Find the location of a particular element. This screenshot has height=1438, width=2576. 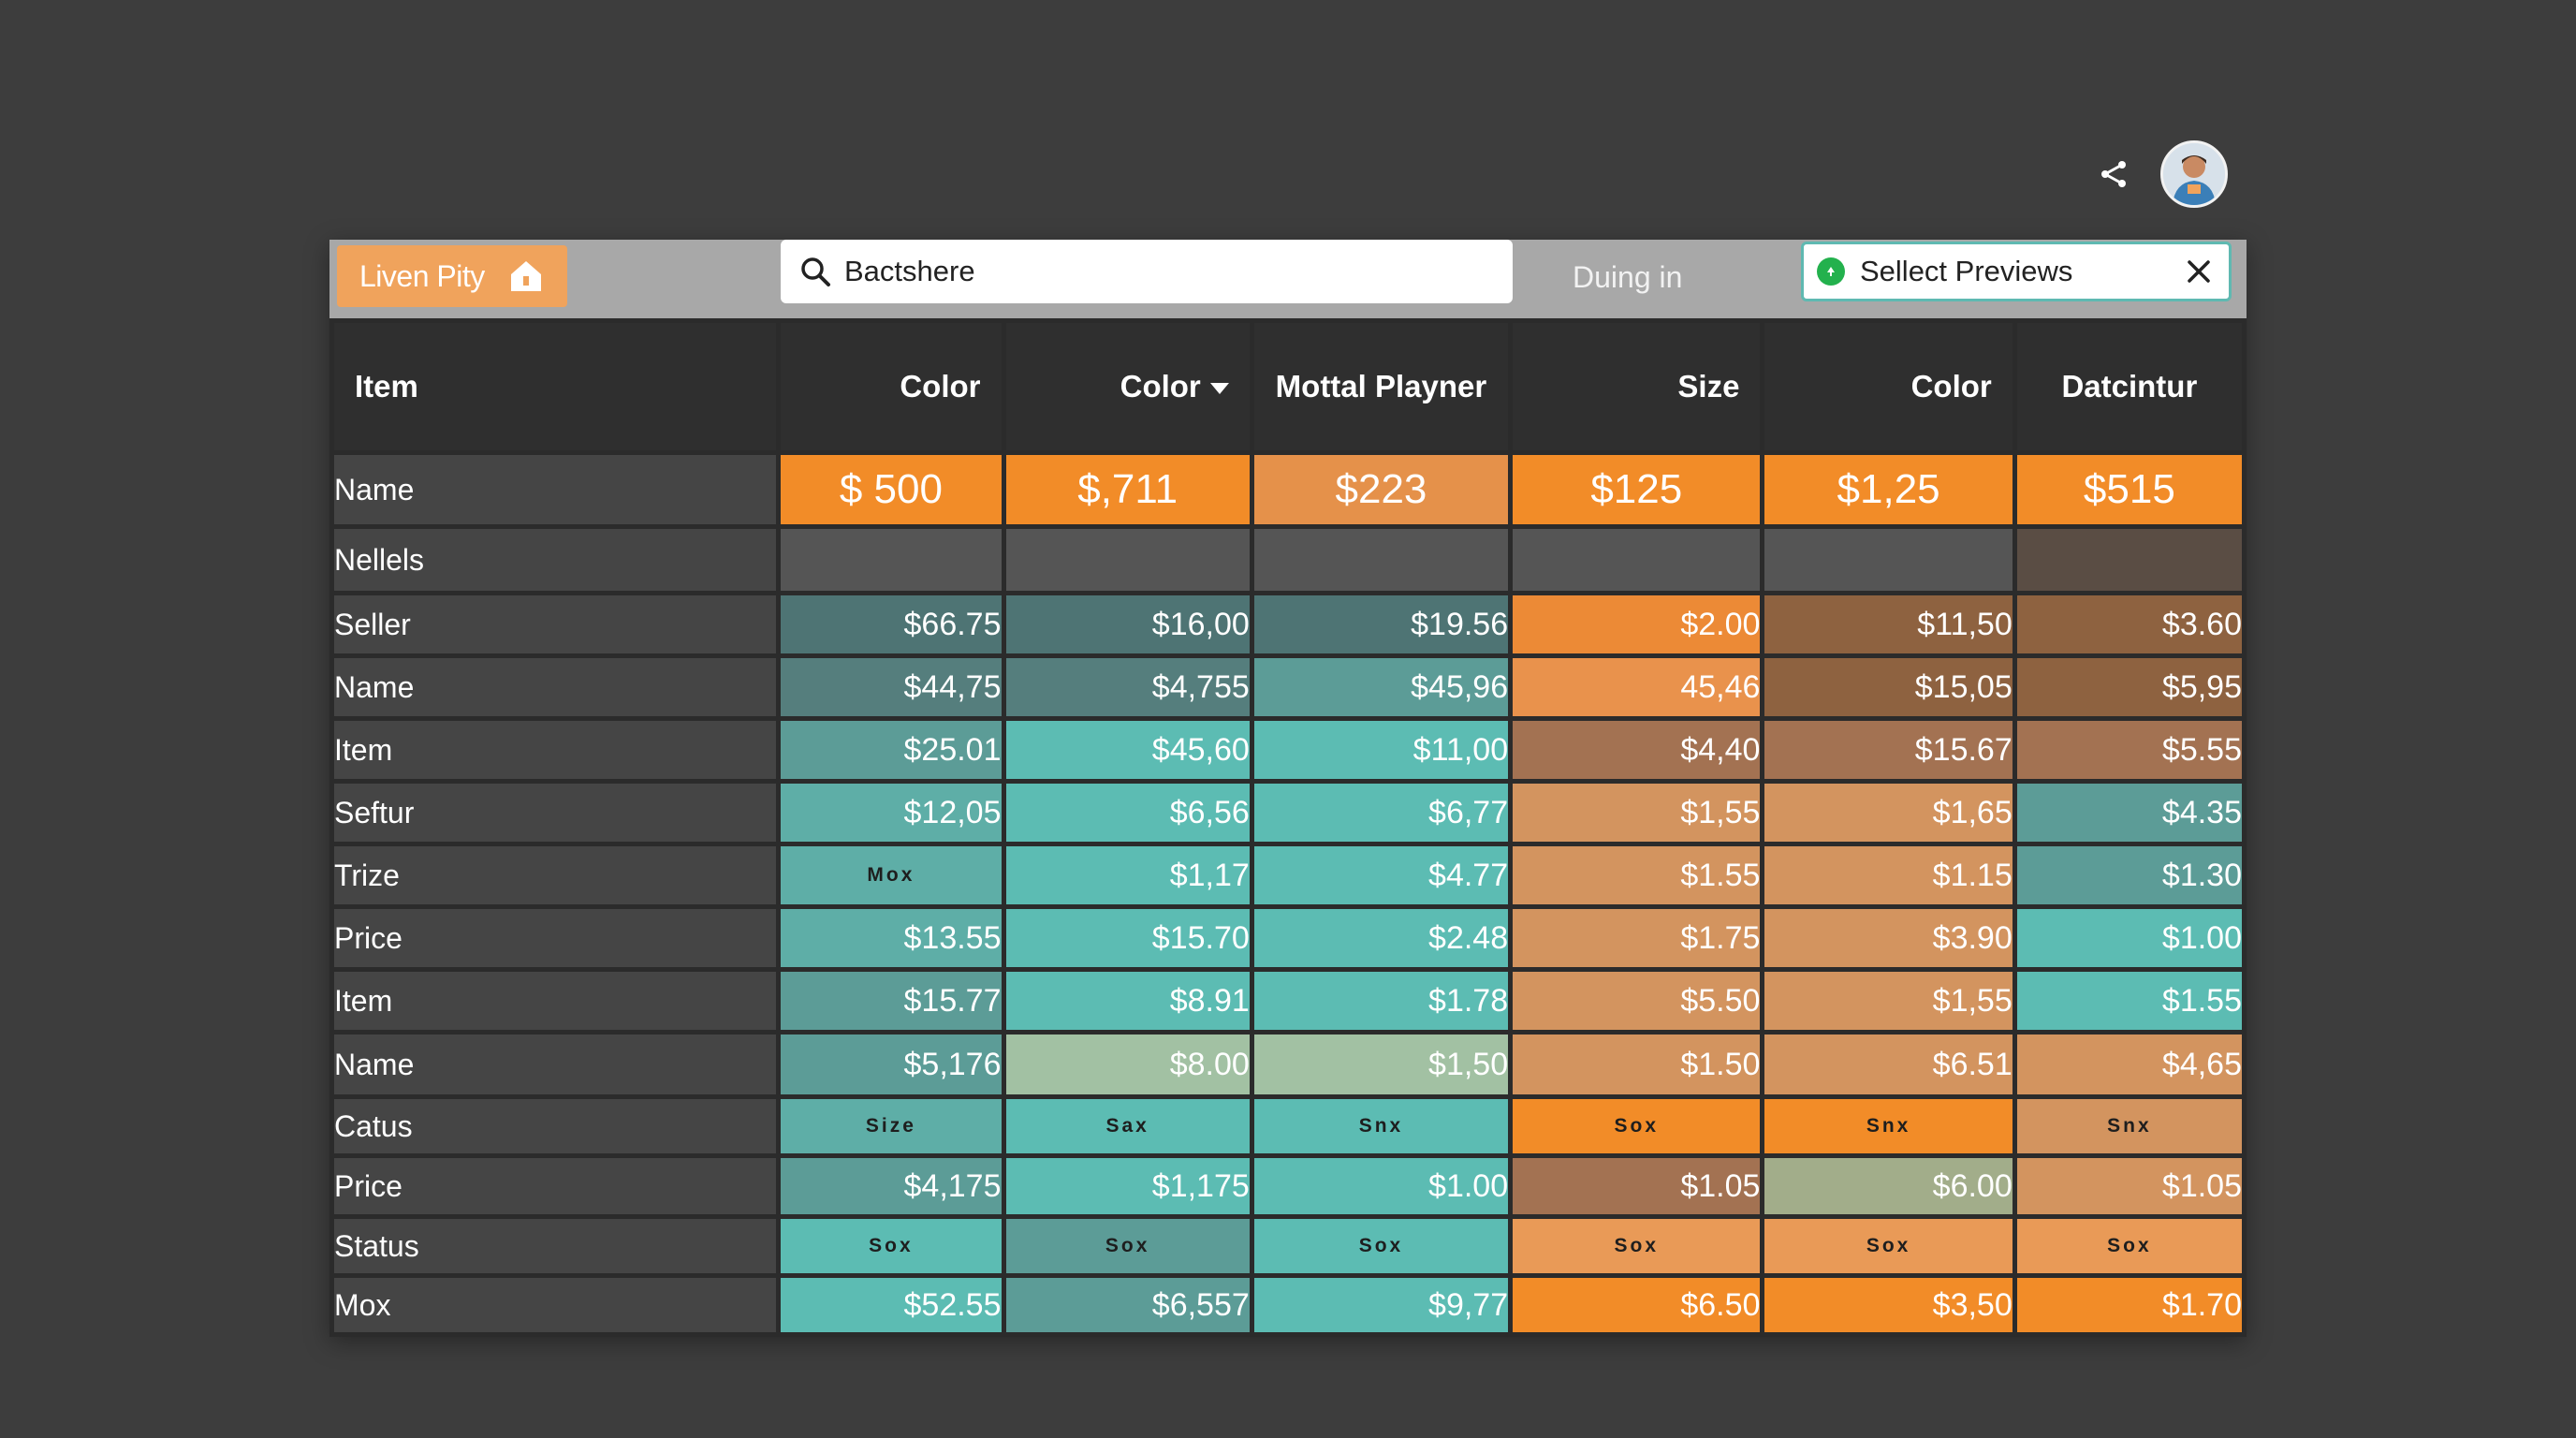

table-row: Catus Size Sax Snx Sox Snx Snx is located at coordinates (1288, 1126).